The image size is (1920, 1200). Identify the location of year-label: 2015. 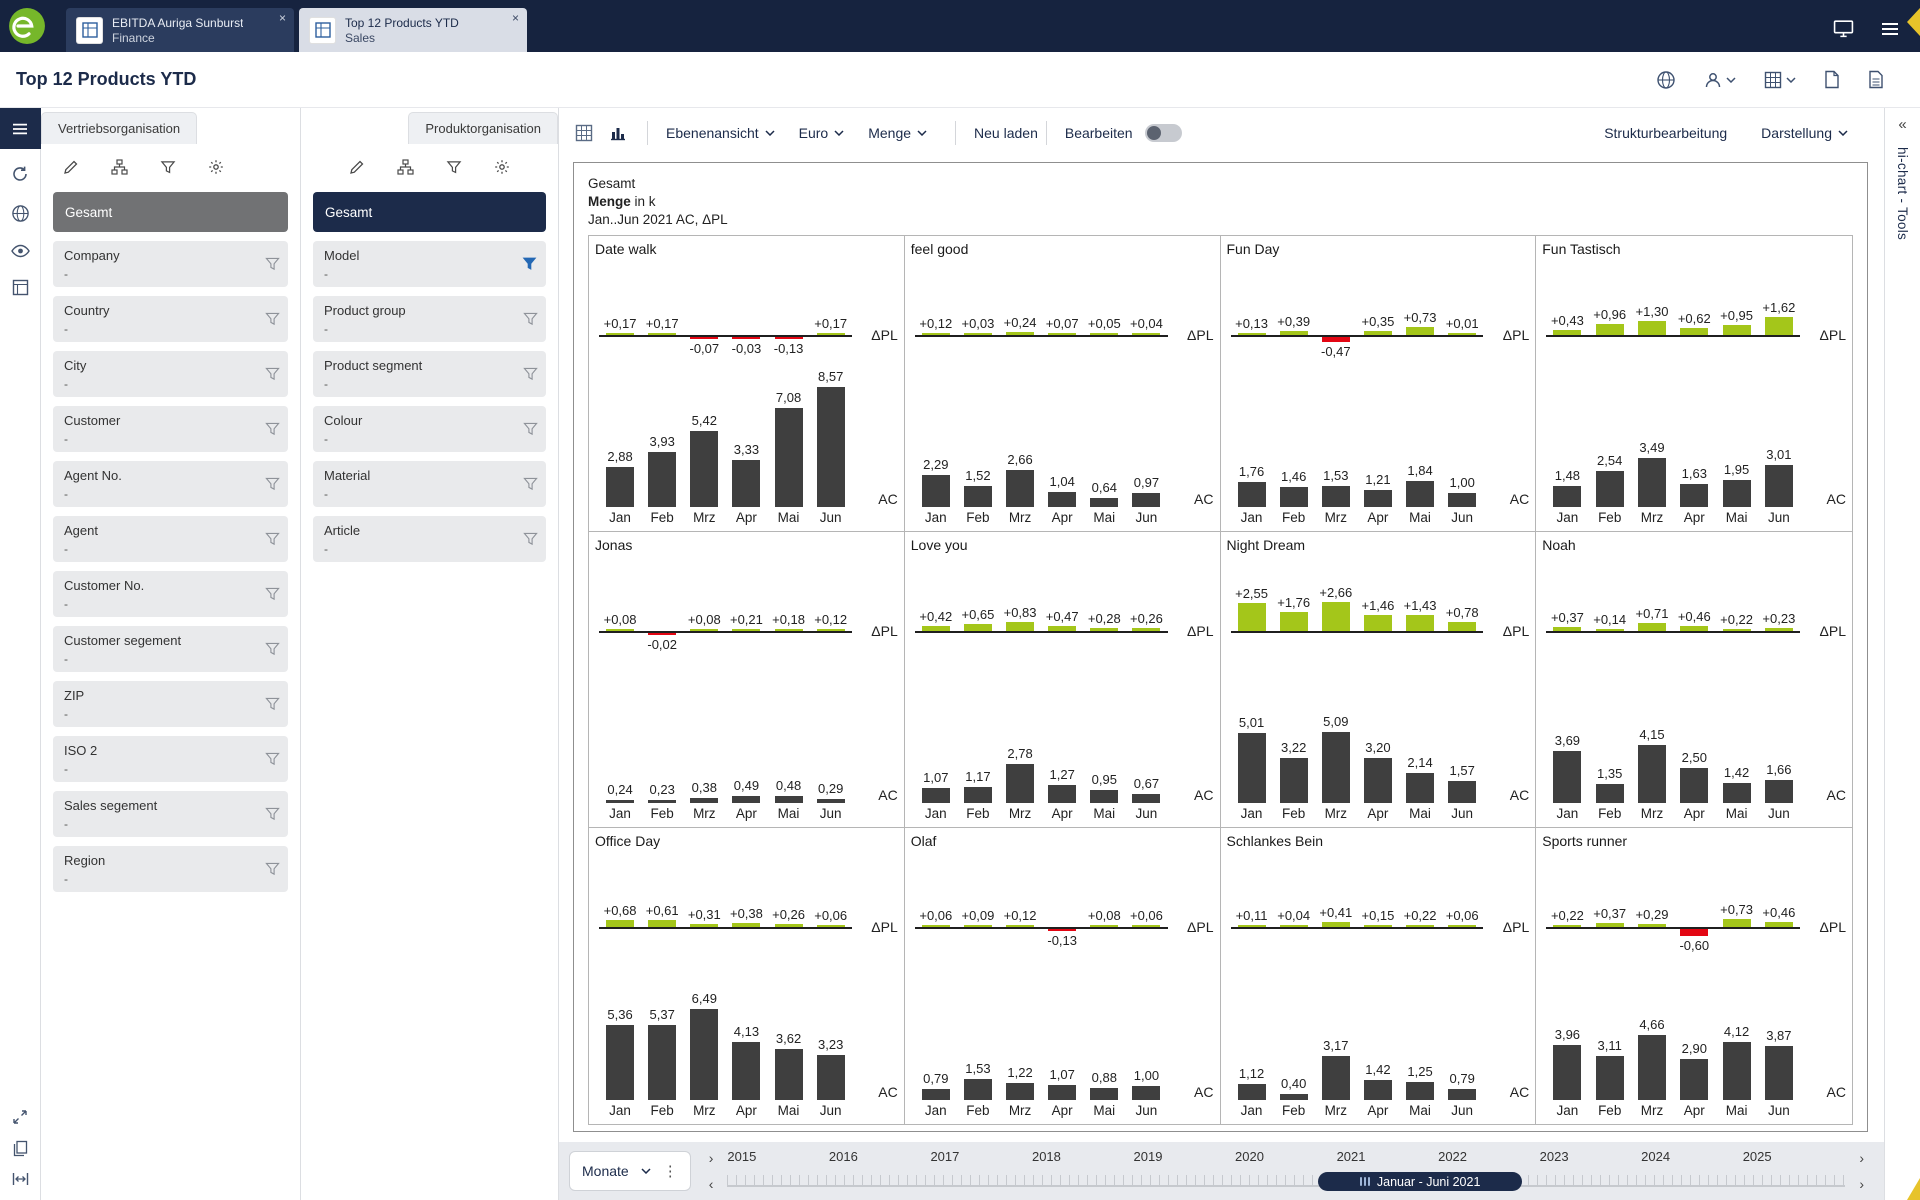
(742, 1156).